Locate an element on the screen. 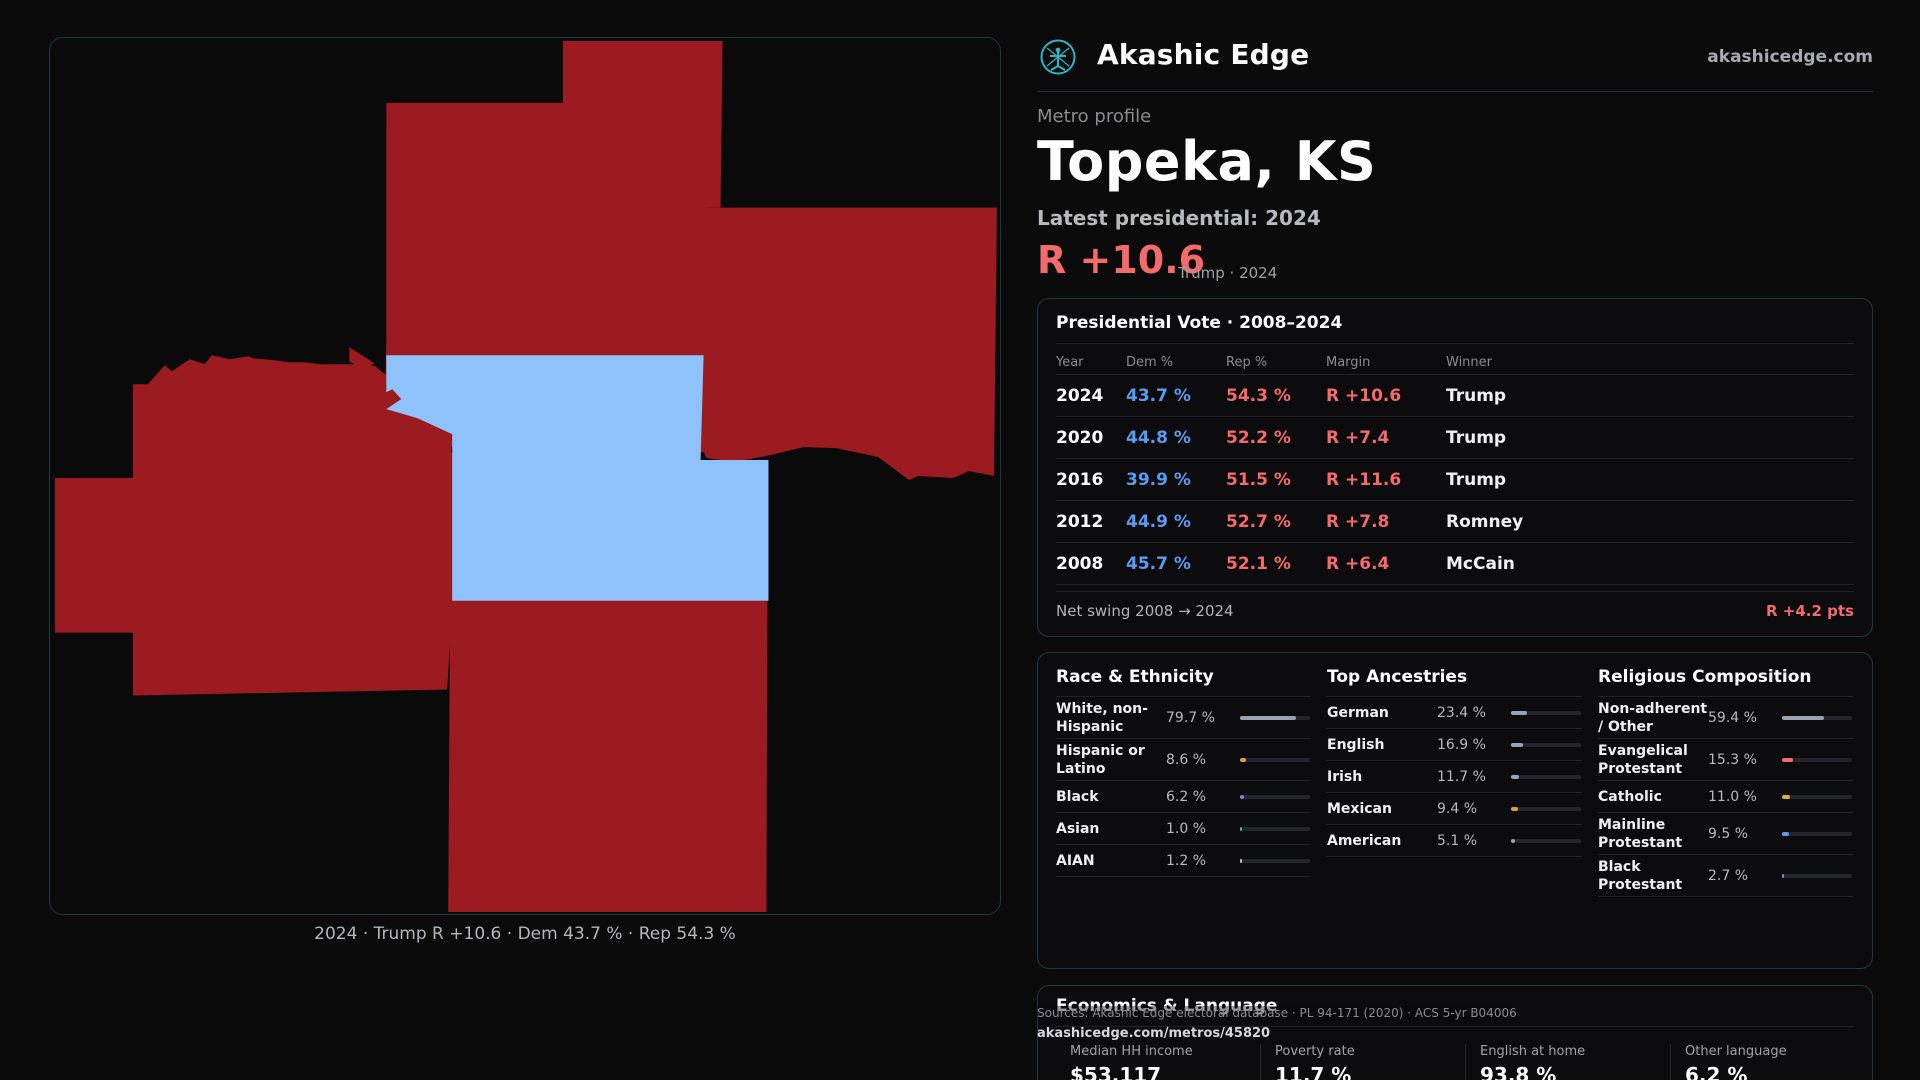 The height and width of the screenshot is (1080, 1920). brand-header: Akashic Edge akashicedge.com is located at coordinates (1455, 64).